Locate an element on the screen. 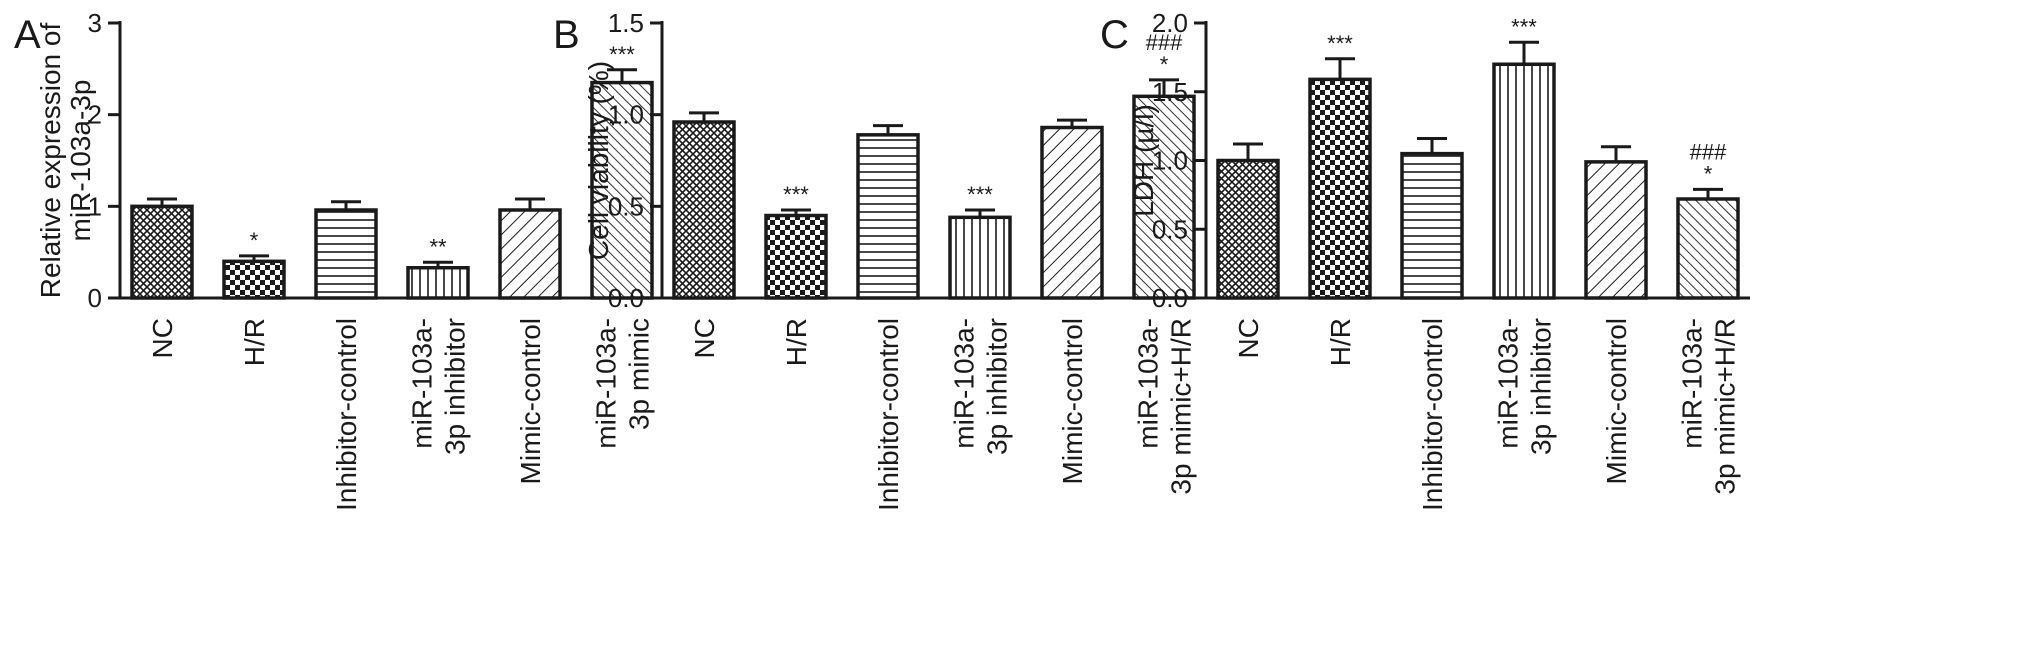  panel-c-category-label: Mimic-control is located at coordinates (1616, 401).